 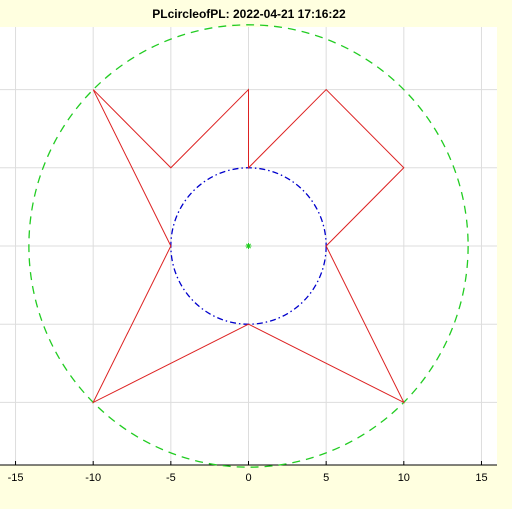 I want to click on x-tick-label: -10, so click(x=93, y=478).